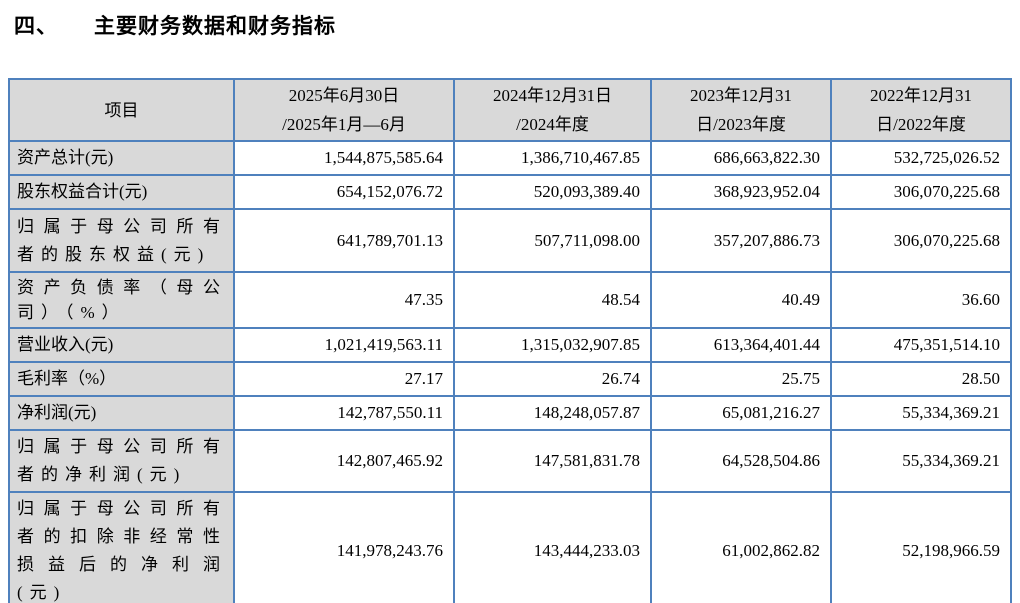 Image resolution: width=1020 pixels, height=603 pixels. What do you see at coordinates (344, 110) in the screenshot?
I see `column-header-period: 2025年6月30日 /2025年1月—6月` at bounding box center [344, 110].